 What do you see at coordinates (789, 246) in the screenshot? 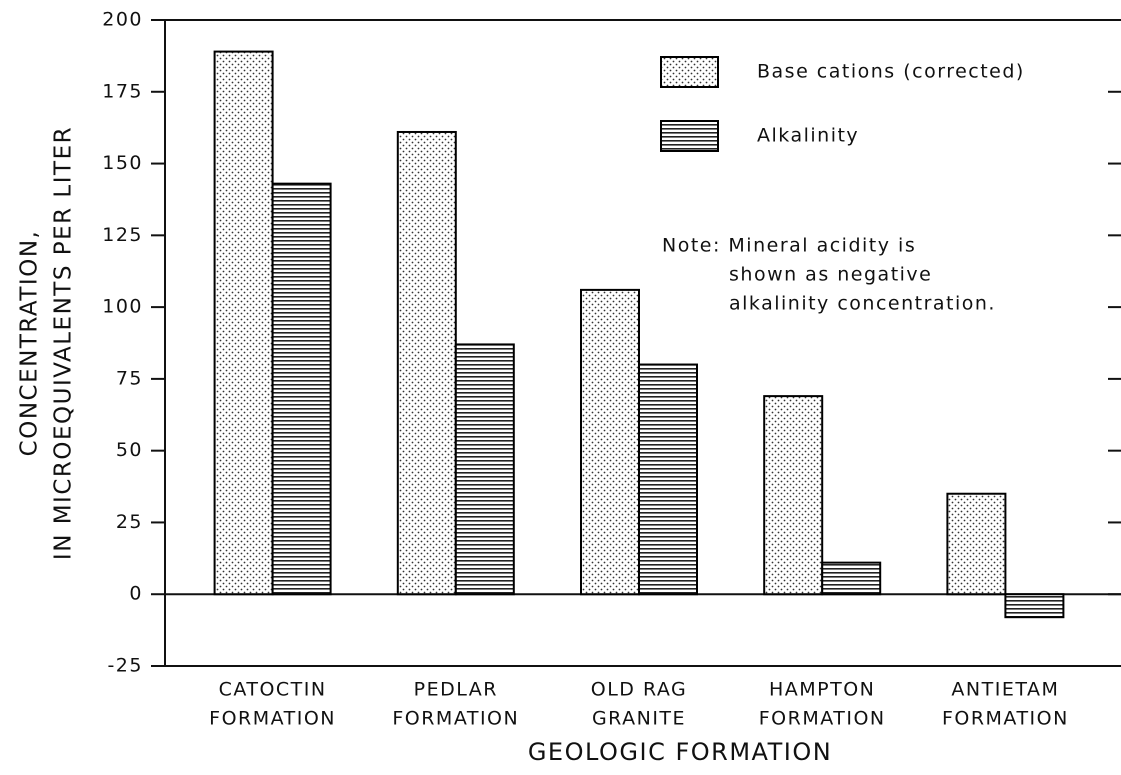
I see `annotation: Note: Mineral acidity is` at bounding box center [789, 246].